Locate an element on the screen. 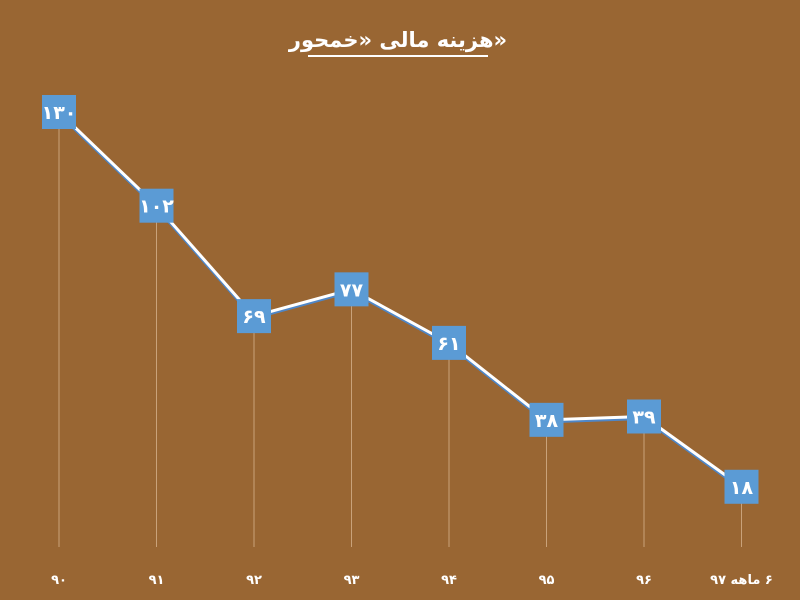 The image size is (800, 600). data-label: ۳۸ is located at coordinates (547, 421).